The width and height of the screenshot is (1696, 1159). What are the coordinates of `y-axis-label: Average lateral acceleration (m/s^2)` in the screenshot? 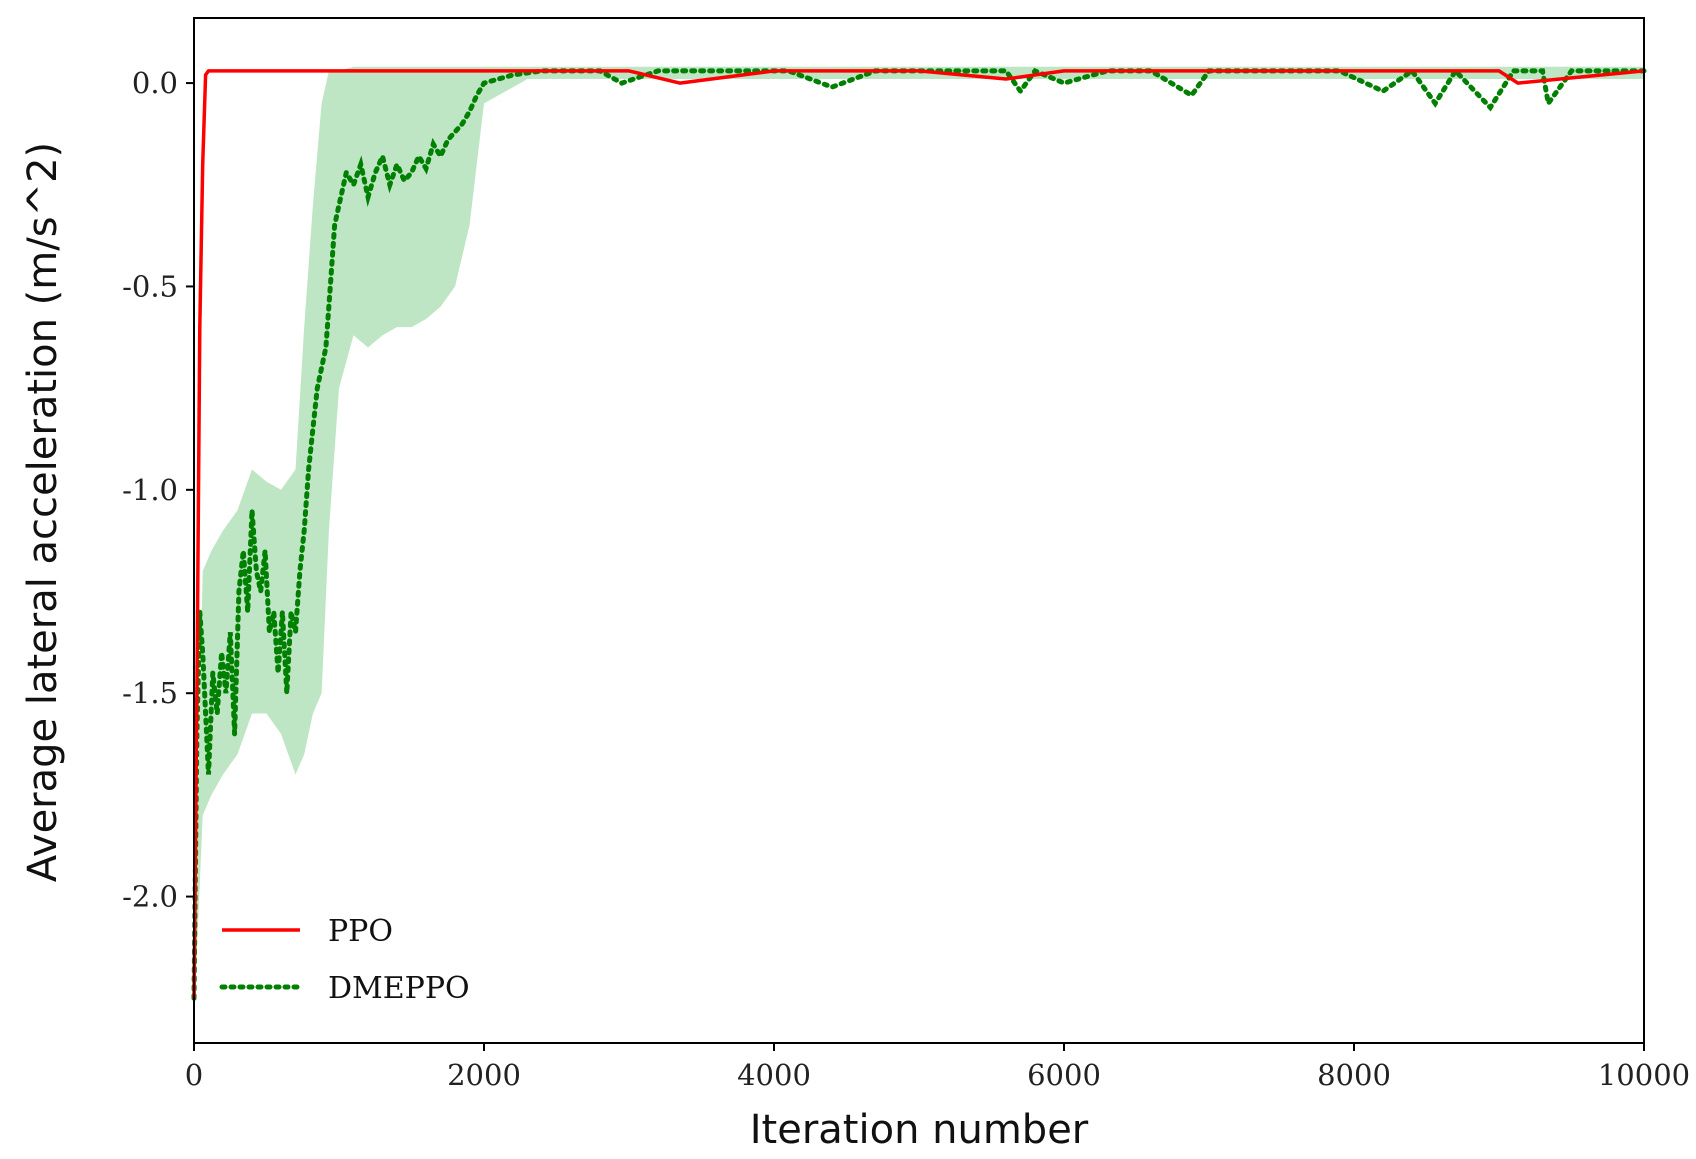 It's located at (43, 512).